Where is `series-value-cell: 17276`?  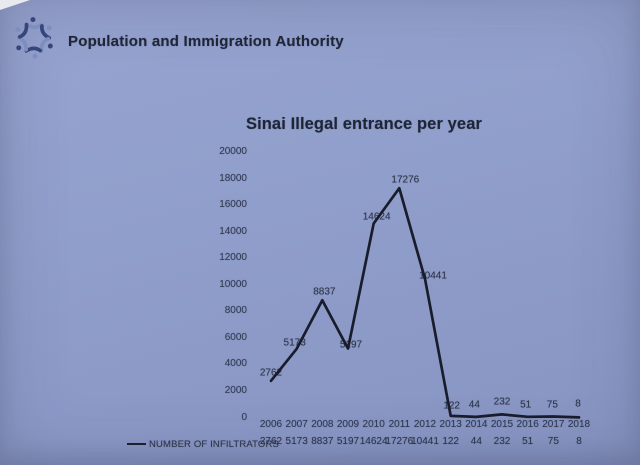 series-value-cell: 17276 is located at coordinates (399, 441).